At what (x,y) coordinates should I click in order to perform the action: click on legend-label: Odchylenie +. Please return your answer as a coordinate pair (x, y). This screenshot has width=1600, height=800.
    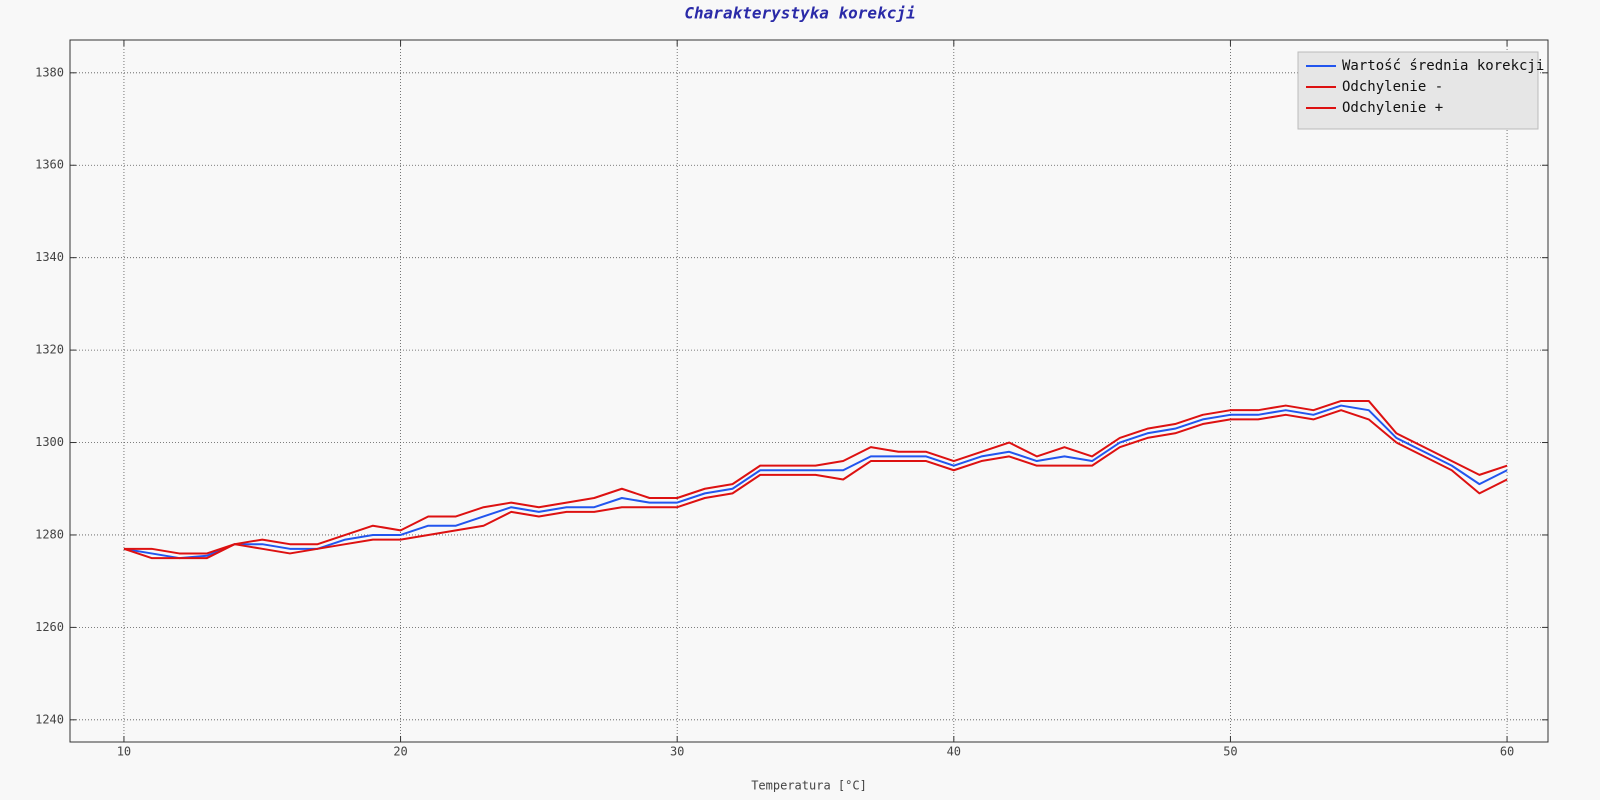
    Looking at the image, I should click on (1392, 108).